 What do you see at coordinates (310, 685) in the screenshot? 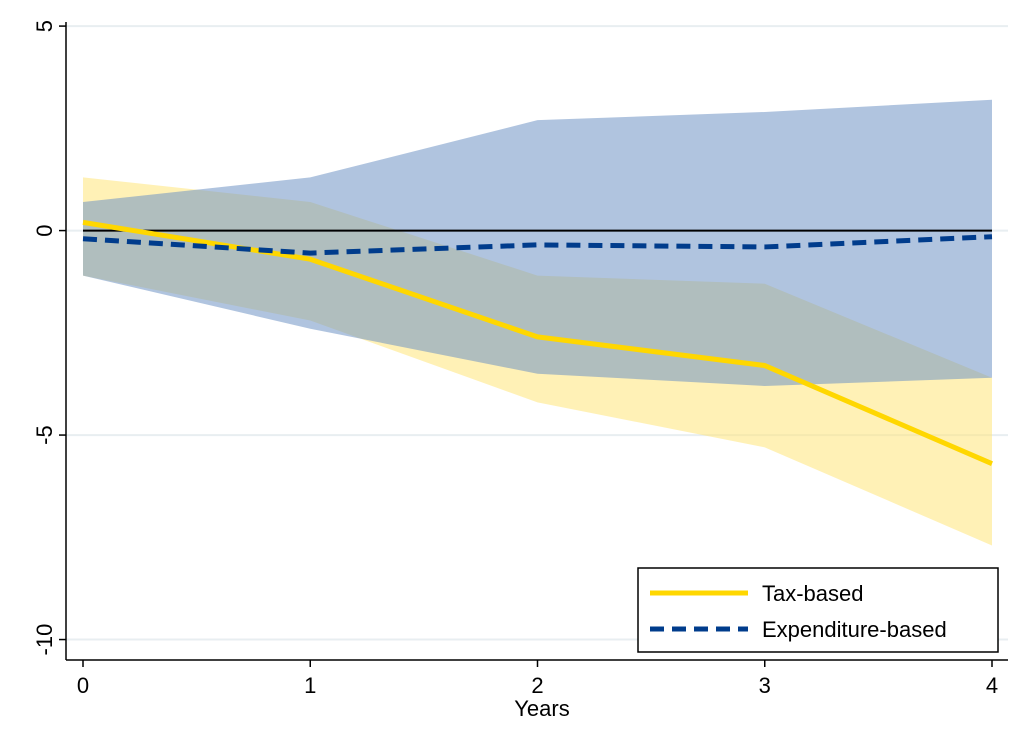
I see `x-tick-label-1: 1` at bounding box center [310, 685].